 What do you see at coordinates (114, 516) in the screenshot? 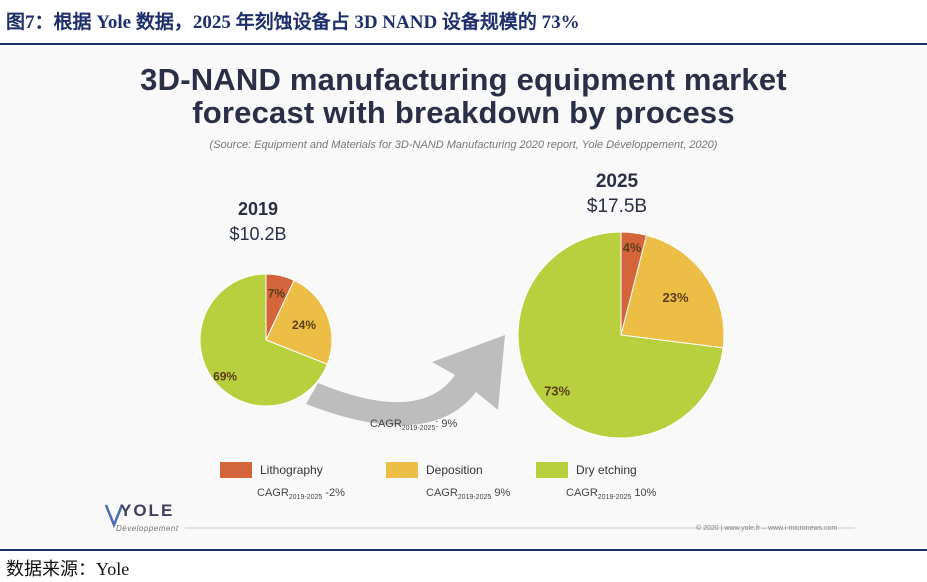
I see `yole-logo-mark` at bounding box center [114, 516].